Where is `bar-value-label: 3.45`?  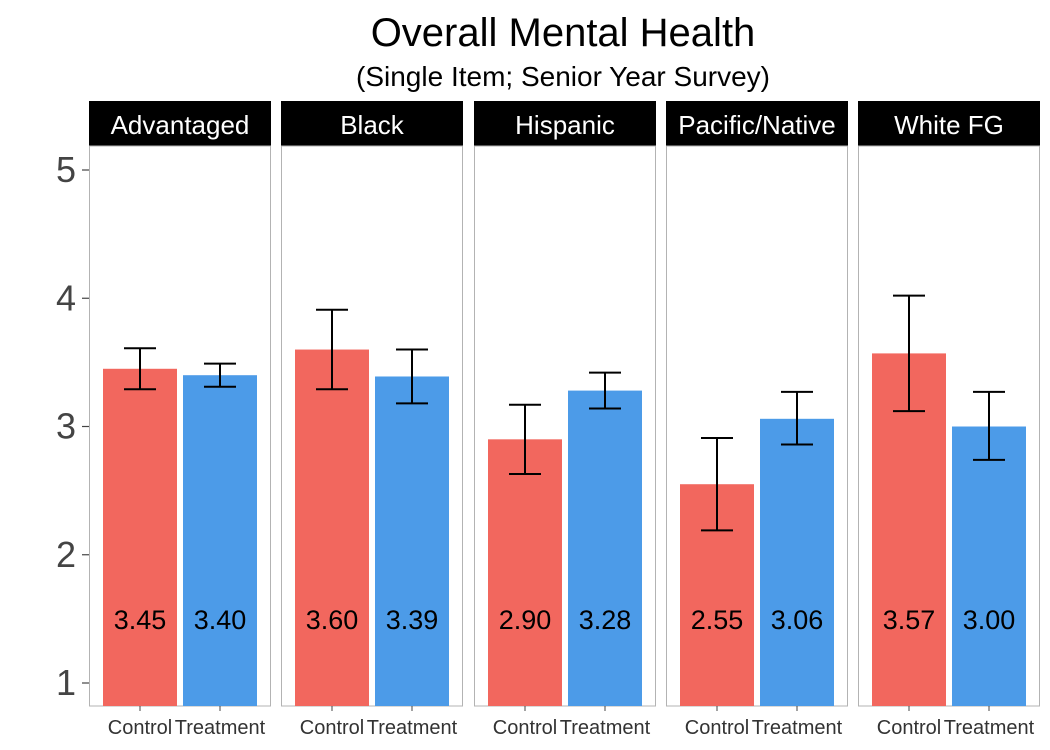 bar-value-label: 3.45 is located at coordinates (140, 620).